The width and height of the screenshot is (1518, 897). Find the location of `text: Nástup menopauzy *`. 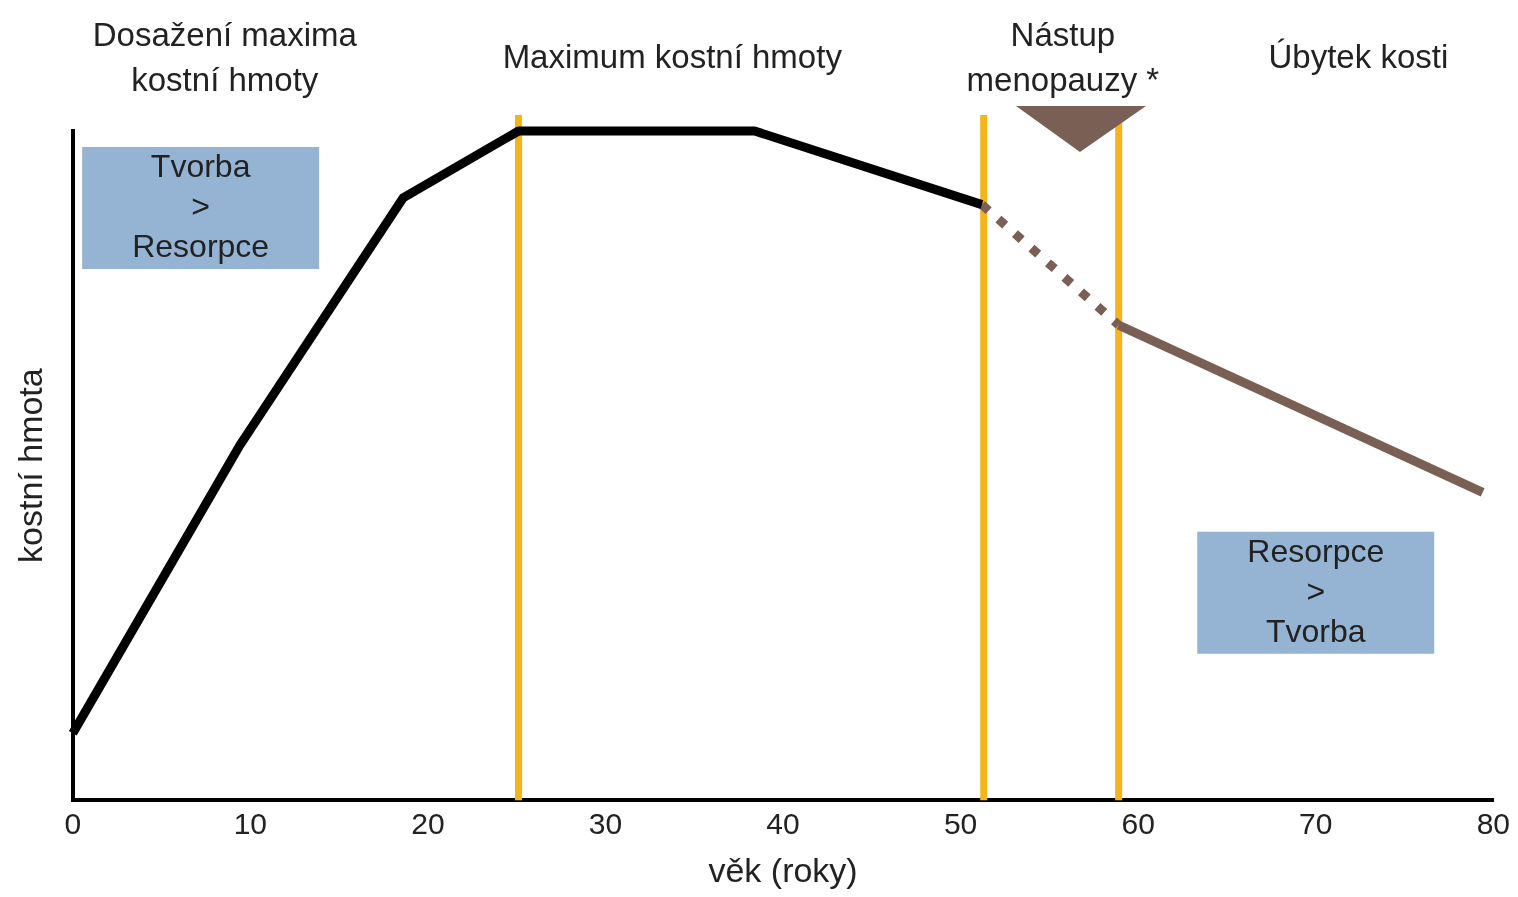

text: Nástup menopauzy * is located at coordinates (1063, 56).